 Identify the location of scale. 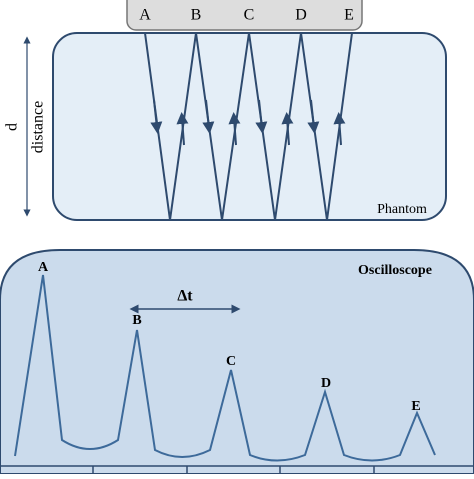
(237, 469).